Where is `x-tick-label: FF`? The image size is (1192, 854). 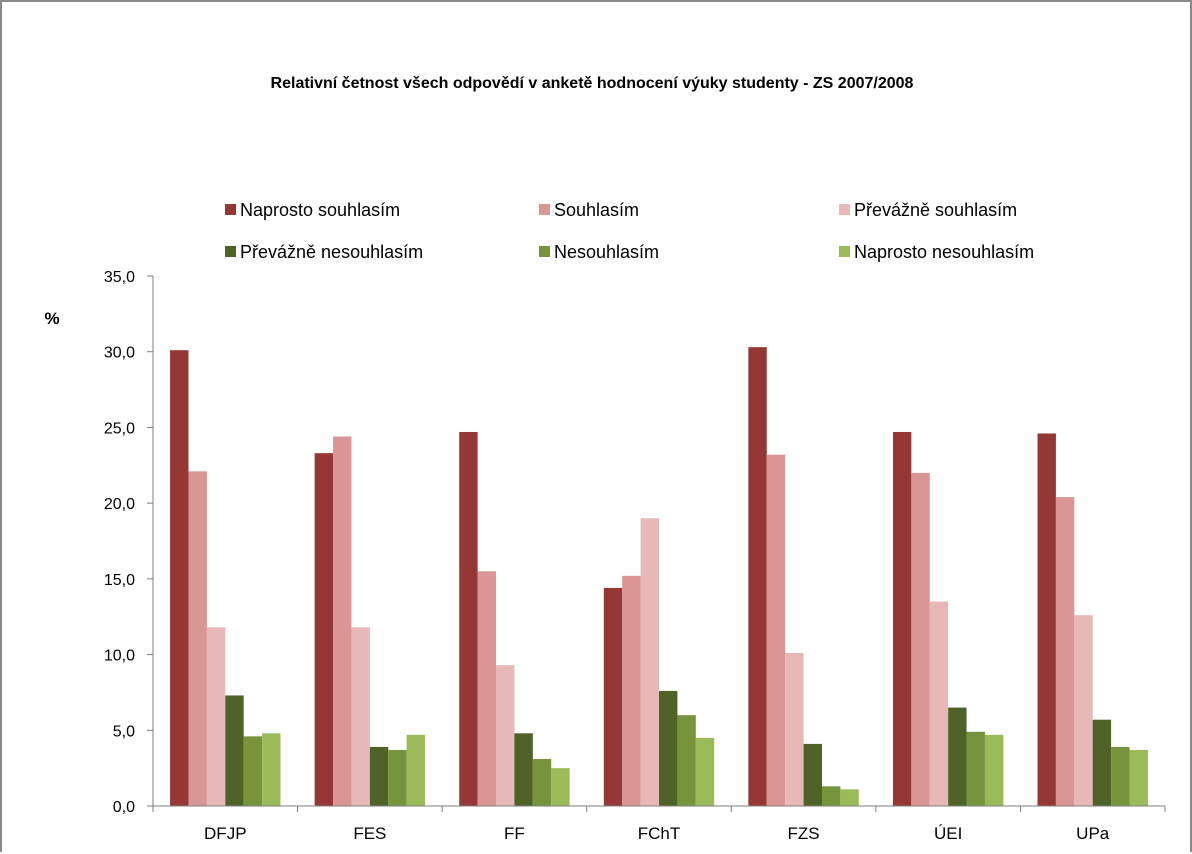 x-tick-label: FF is located at coordinates (514, 833).